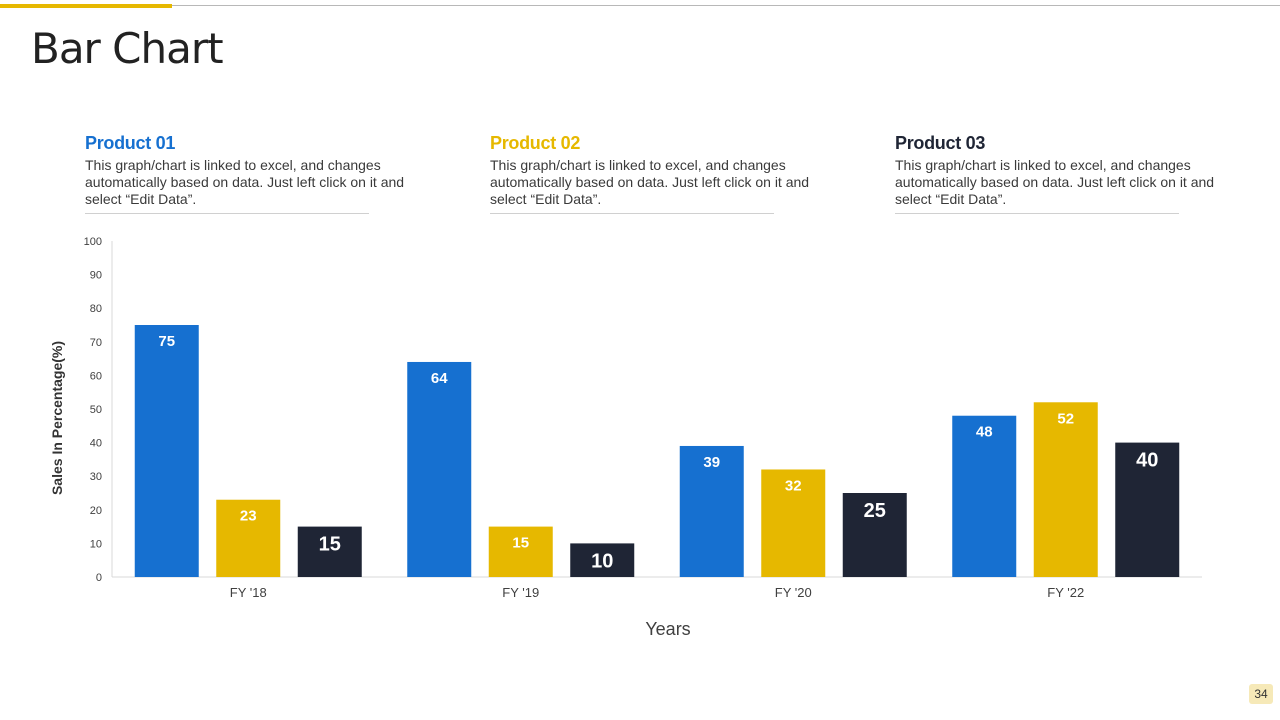  I want to click on bar-value-label: 52, so click(1065, 418).